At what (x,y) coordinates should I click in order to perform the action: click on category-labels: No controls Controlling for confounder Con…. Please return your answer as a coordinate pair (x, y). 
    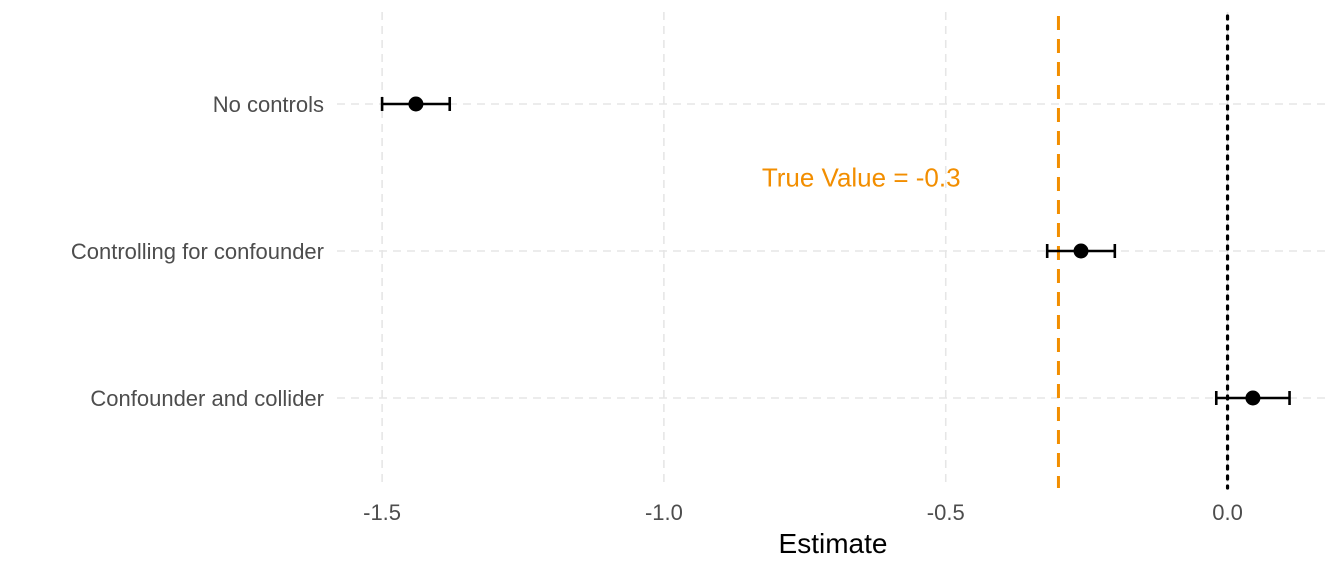
    Looking at the image, I should click on (197, 251).